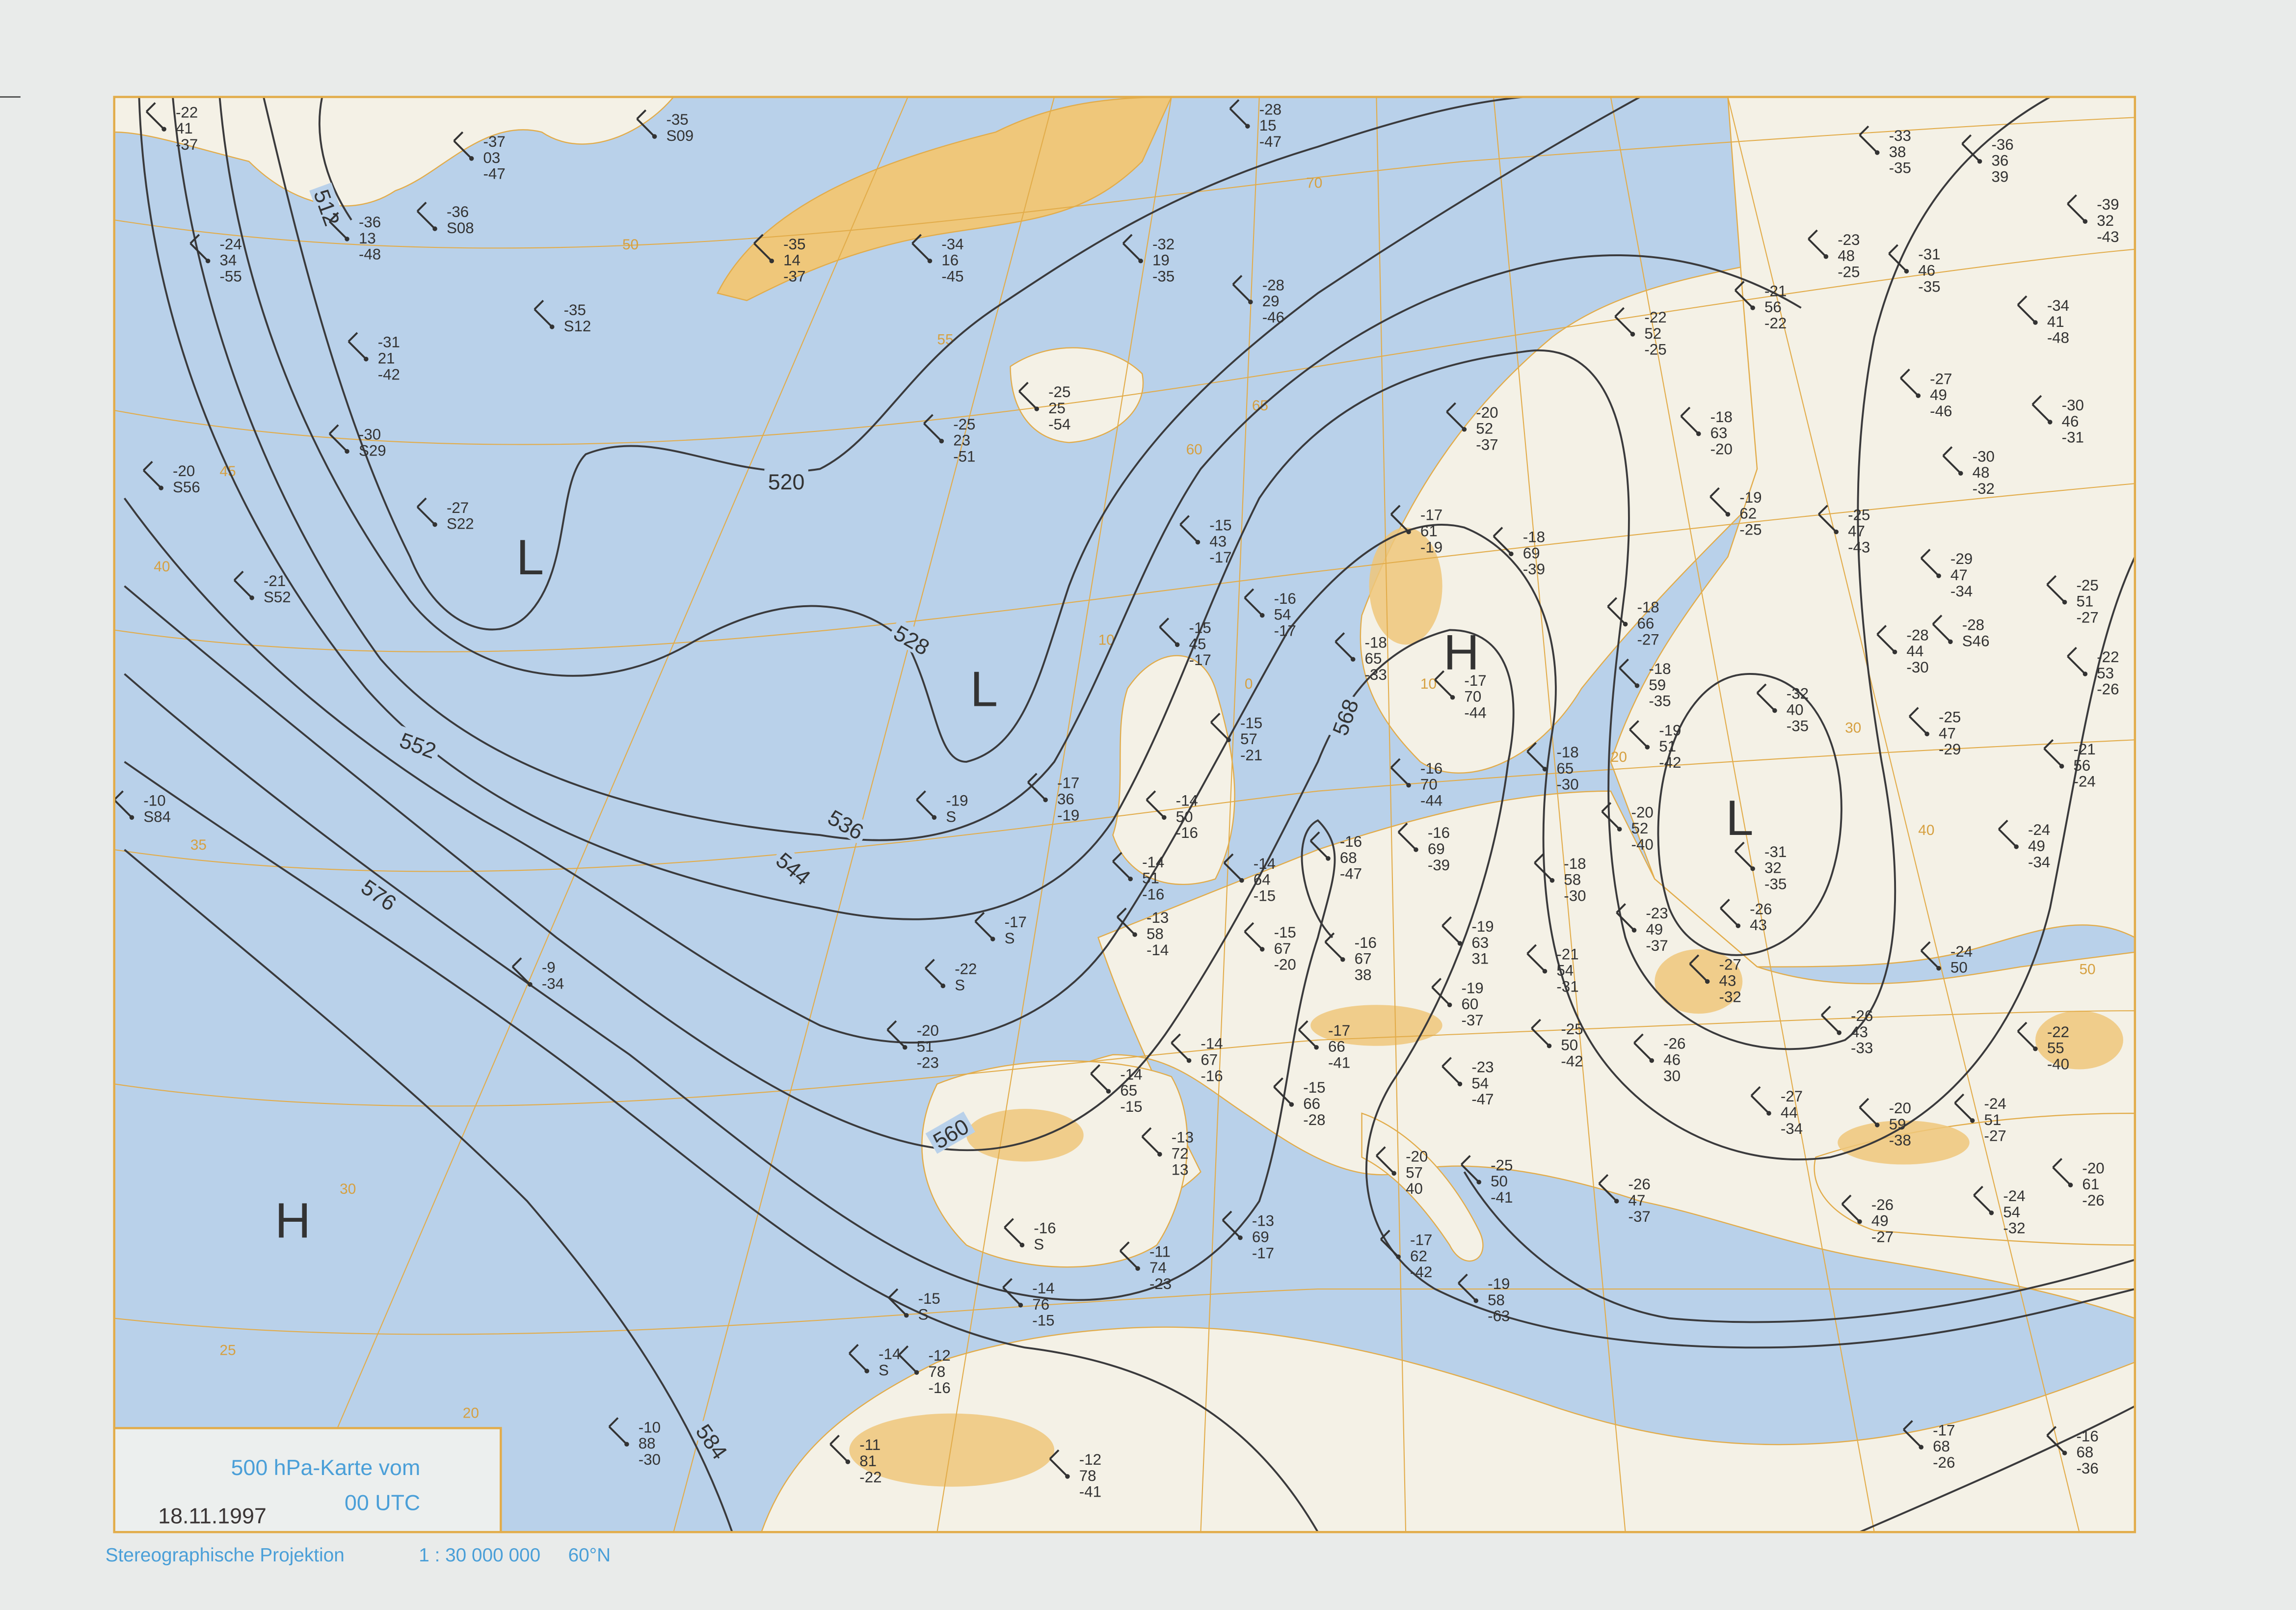 This screenshot has height=1610, width=2296. Describe the element at coordinates (1448, 1429) in the screenshot. I see `land-africa` at that location.